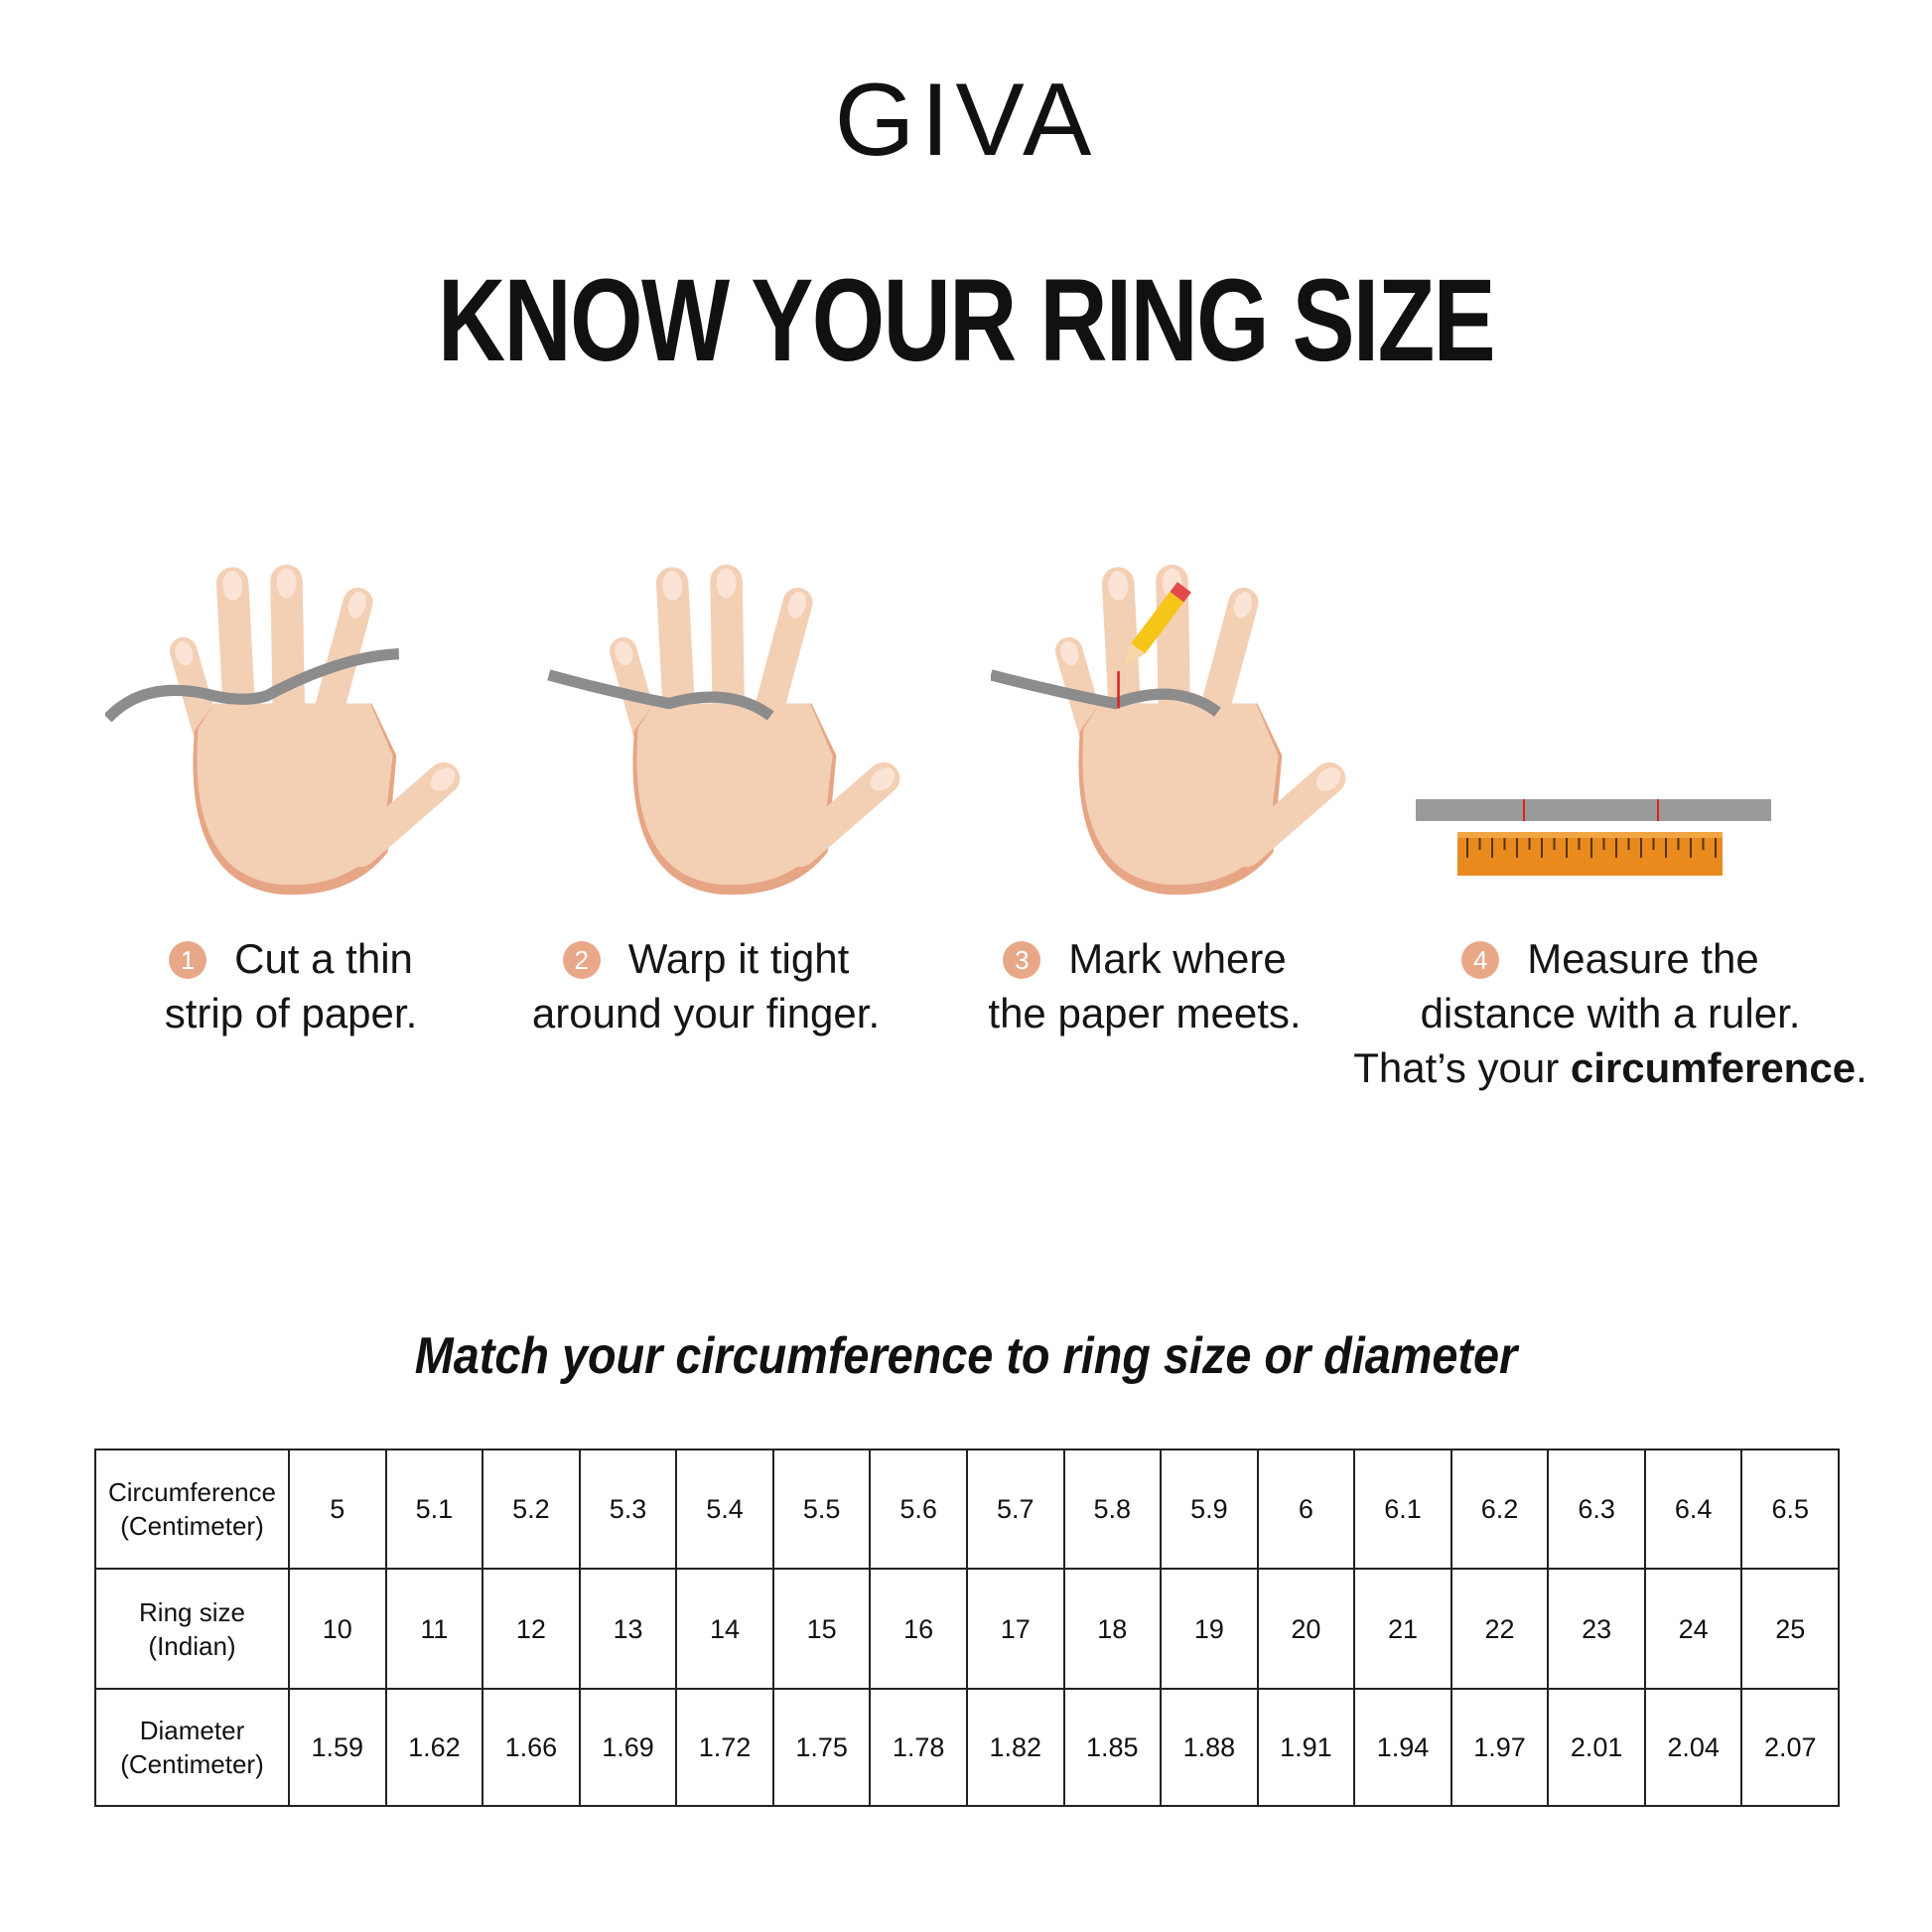 The height and width of the screenshot is (1932, 1932). Describe the element at coordinates (1157, 625) in the screenshot. I see `pencil-icon` at that location.